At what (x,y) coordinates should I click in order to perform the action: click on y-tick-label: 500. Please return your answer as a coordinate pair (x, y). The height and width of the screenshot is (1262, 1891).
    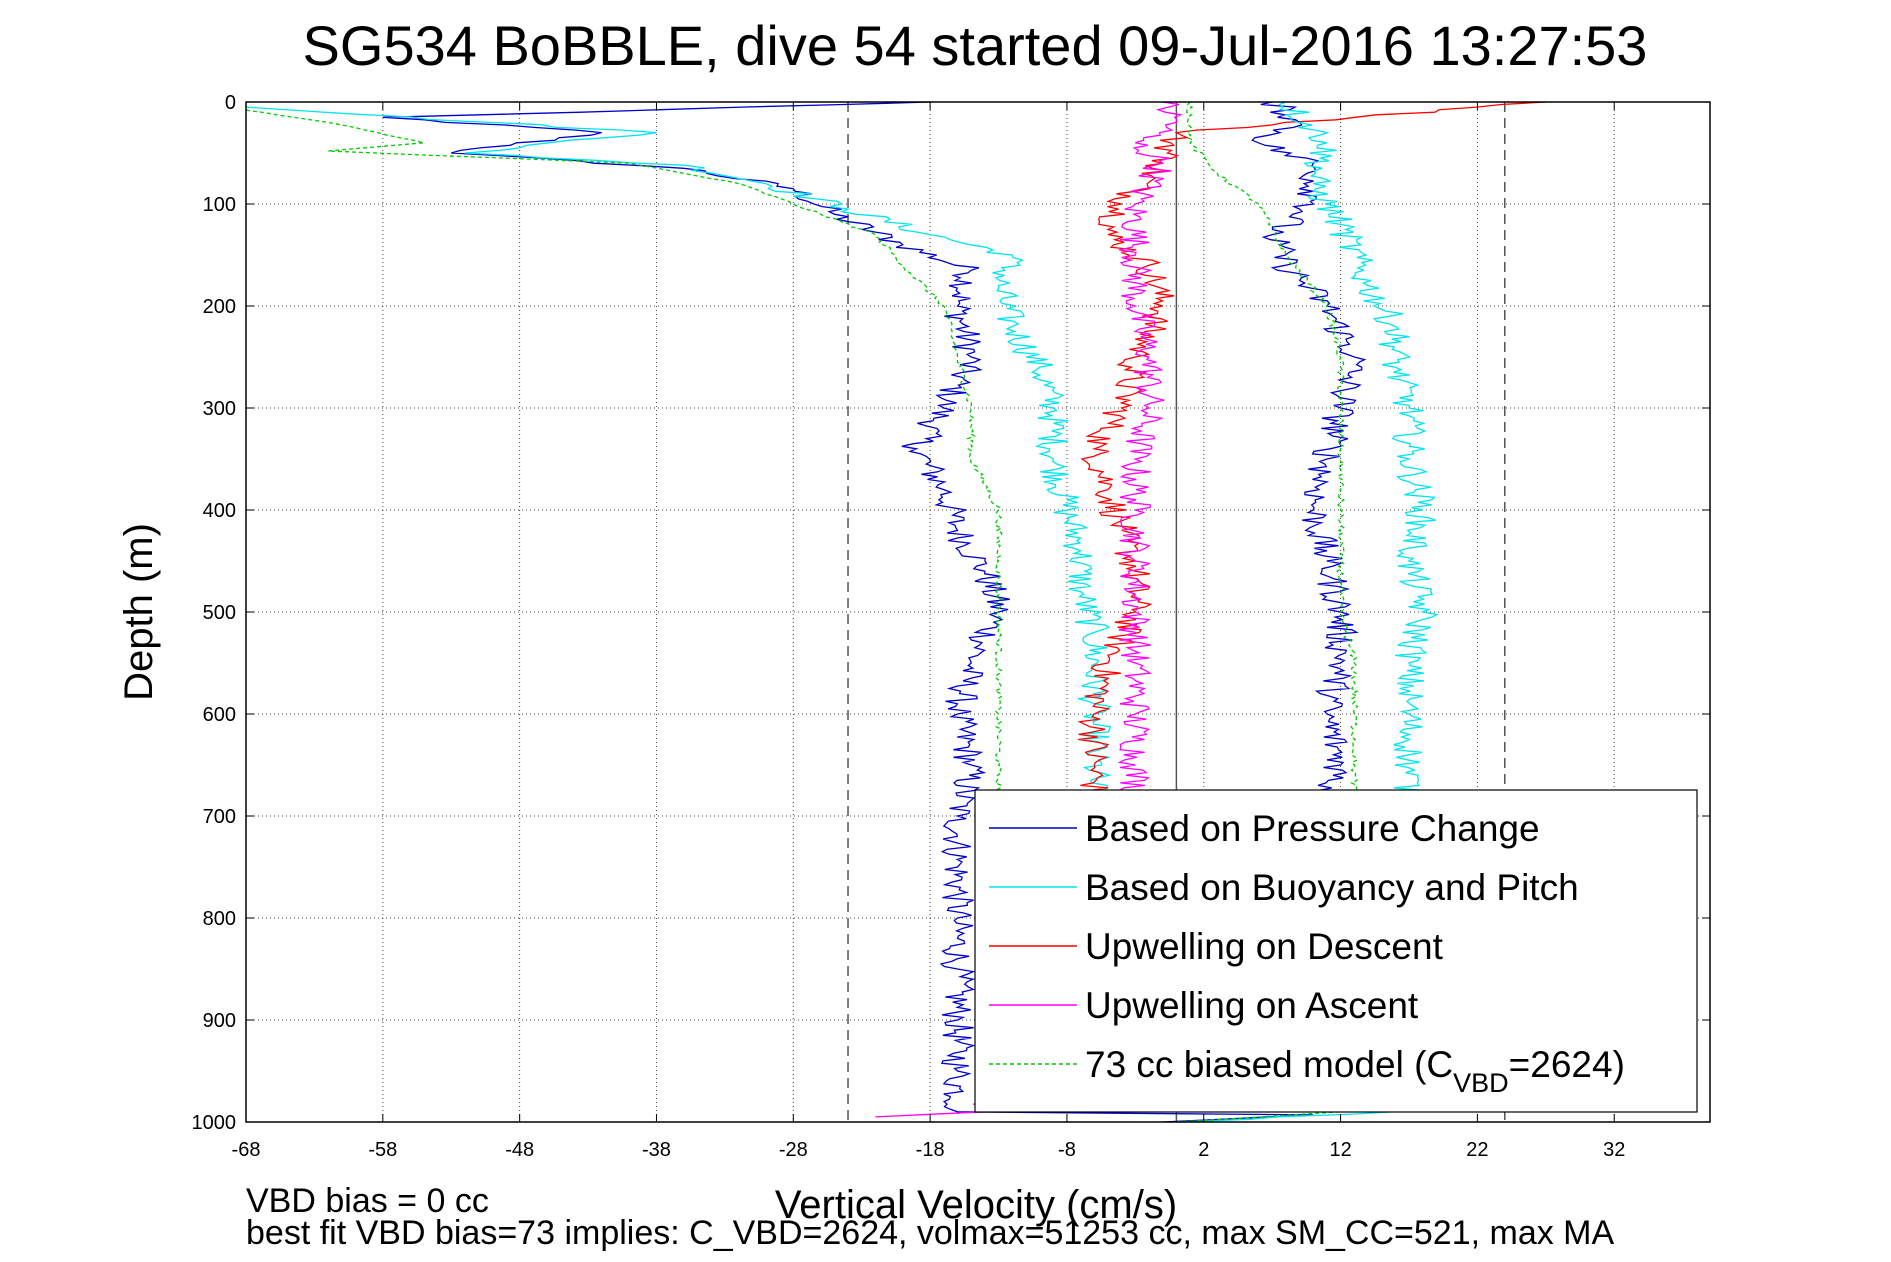
    Looking at the image, I should click on (219, 613).